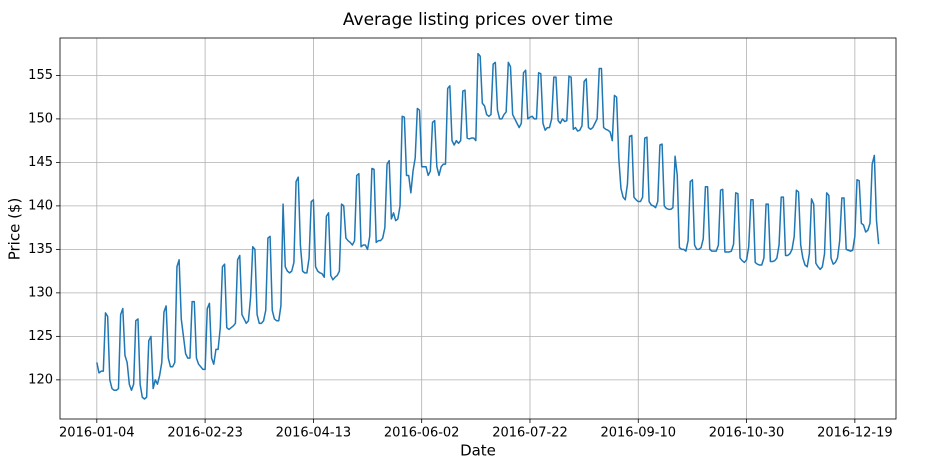  What do you see at coordinates (478, 451) in the screenshot?
I see `x-axis-label: Date` at bounding box center [478, 451].